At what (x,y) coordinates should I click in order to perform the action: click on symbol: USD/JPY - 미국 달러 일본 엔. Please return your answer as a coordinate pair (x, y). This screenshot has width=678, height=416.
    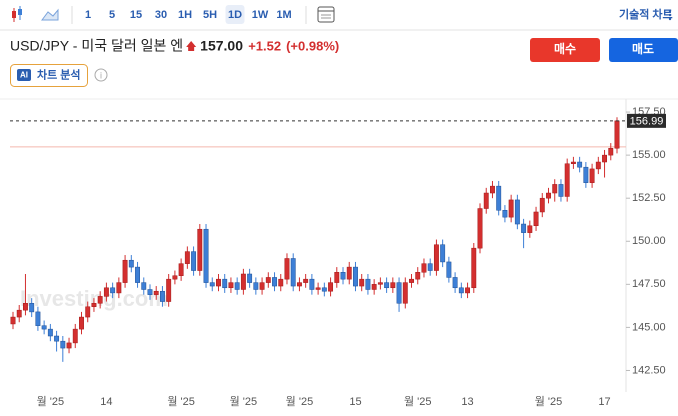
    Looking at the image, I should click on (96, 46).